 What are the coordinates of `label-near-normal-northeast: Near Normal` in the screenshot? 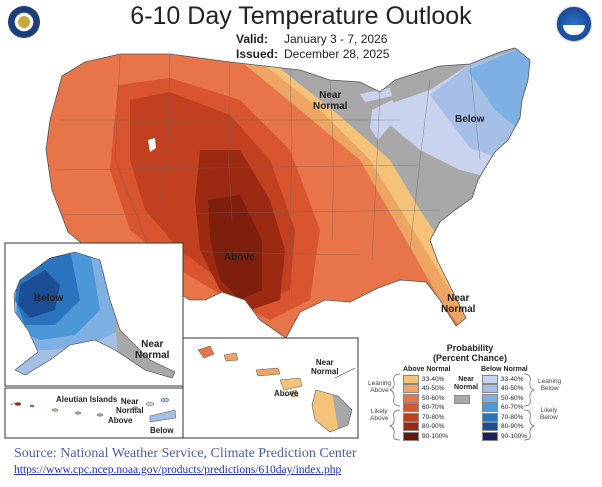 It's located at (330, 101).